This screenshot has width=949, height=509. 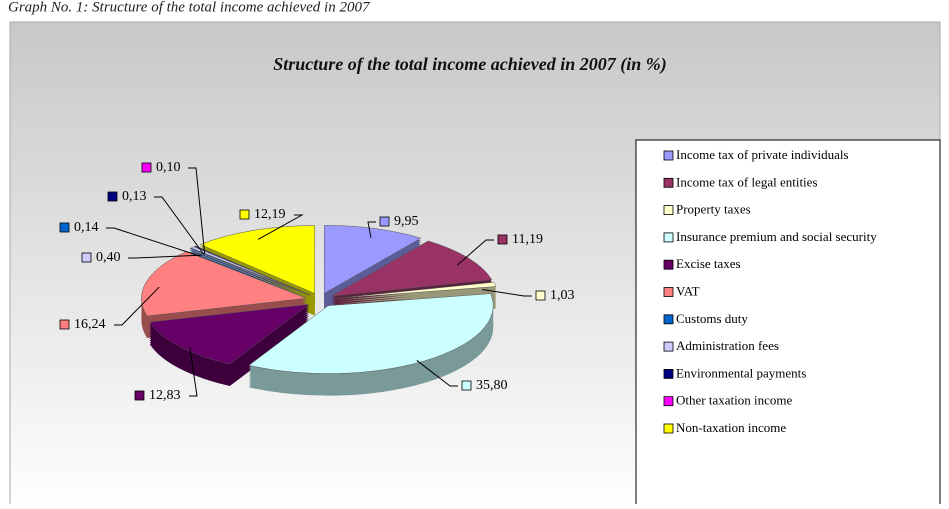 What do you see at coordinates (168, 167) in the screenshot?
I see `data-label: 0,10` at bounding box center [168, 167].